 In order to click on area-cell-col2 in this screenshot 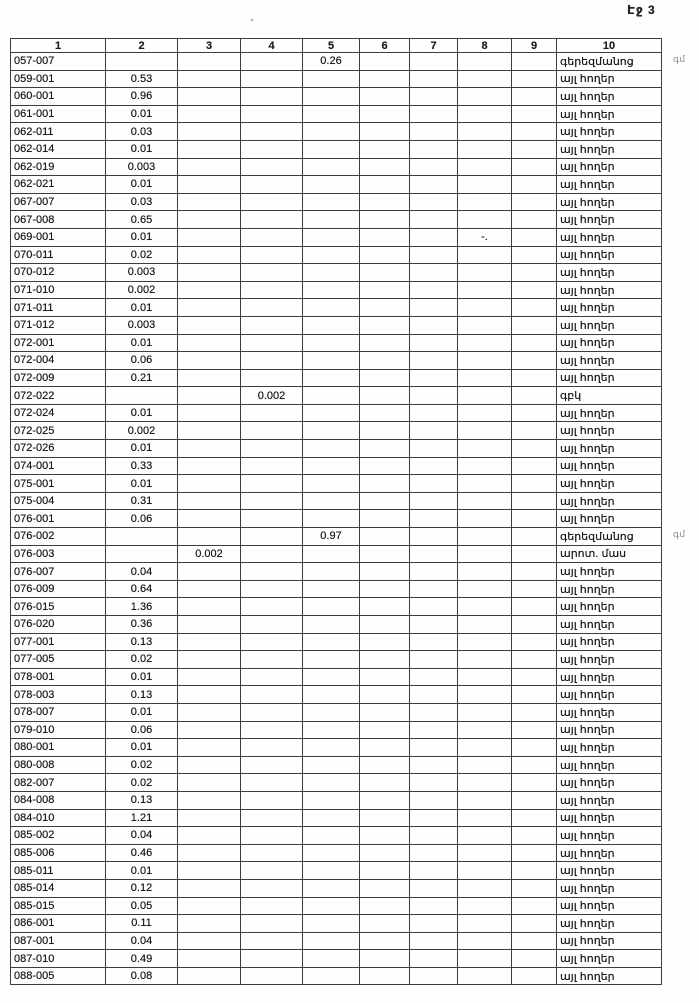, I will do `click(141, 536)`.